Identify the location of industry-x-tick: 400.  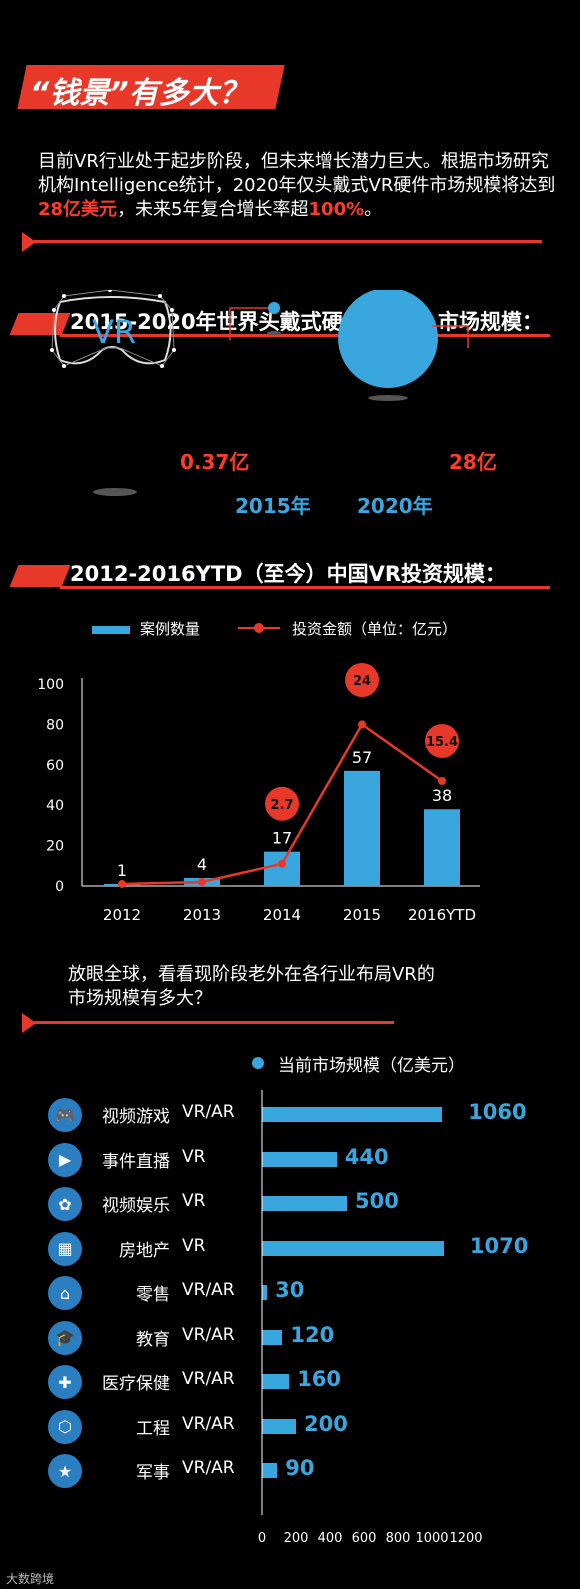
(330, 1538).